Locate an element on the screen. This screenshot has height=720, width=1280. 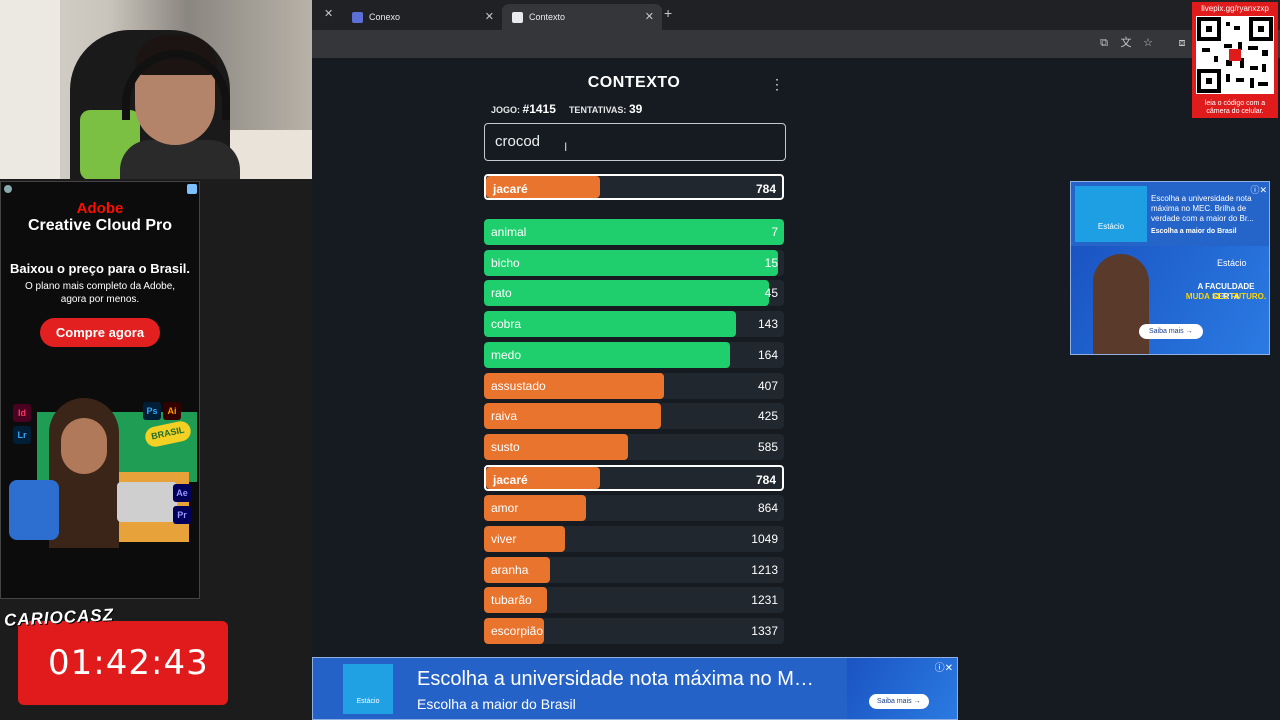
guess-word: animal is located at coordinates (509, 232).